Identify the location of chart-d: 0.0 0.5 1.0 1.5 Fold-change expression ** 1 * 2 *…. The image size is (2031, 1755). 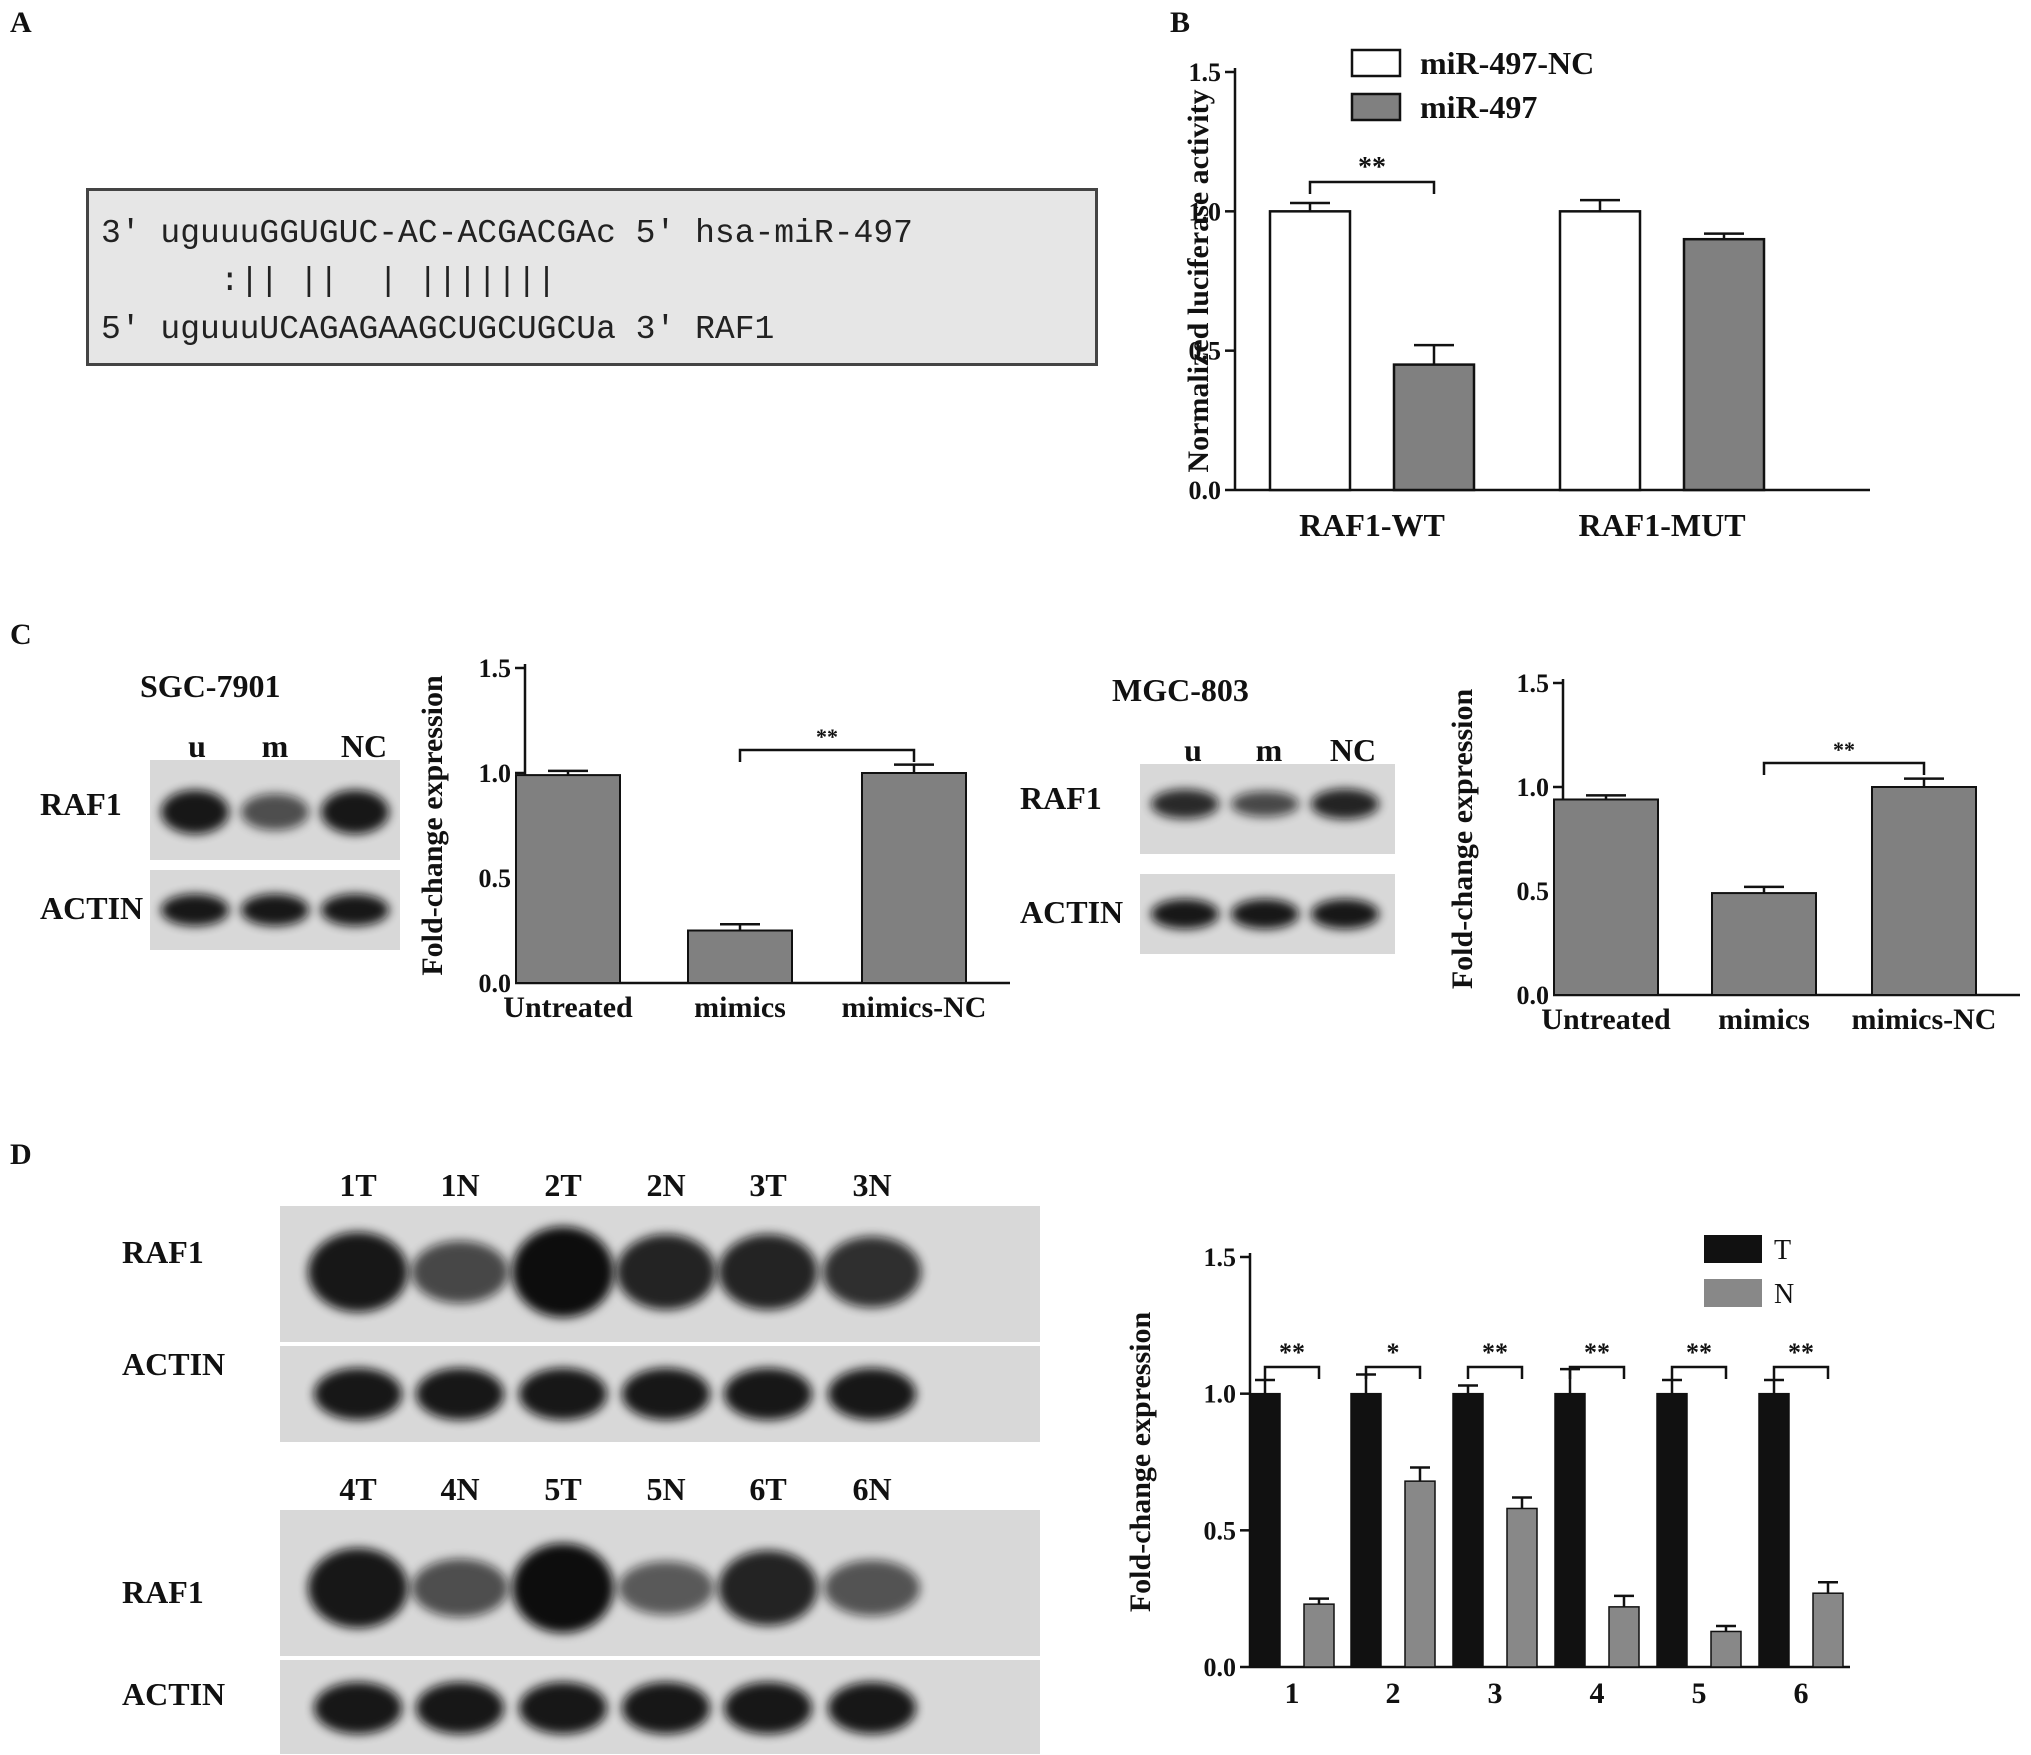
(1487, 1472).